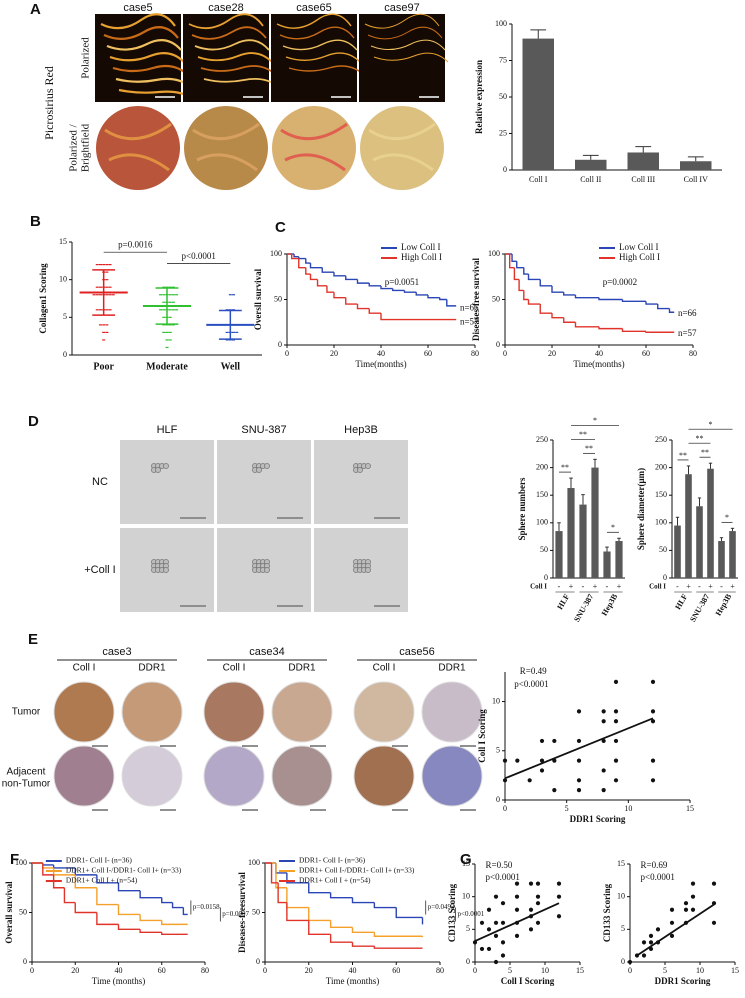 This screenshot has height=998, width=745. I want to click on x-tick-label: 20, so click(334, 353).